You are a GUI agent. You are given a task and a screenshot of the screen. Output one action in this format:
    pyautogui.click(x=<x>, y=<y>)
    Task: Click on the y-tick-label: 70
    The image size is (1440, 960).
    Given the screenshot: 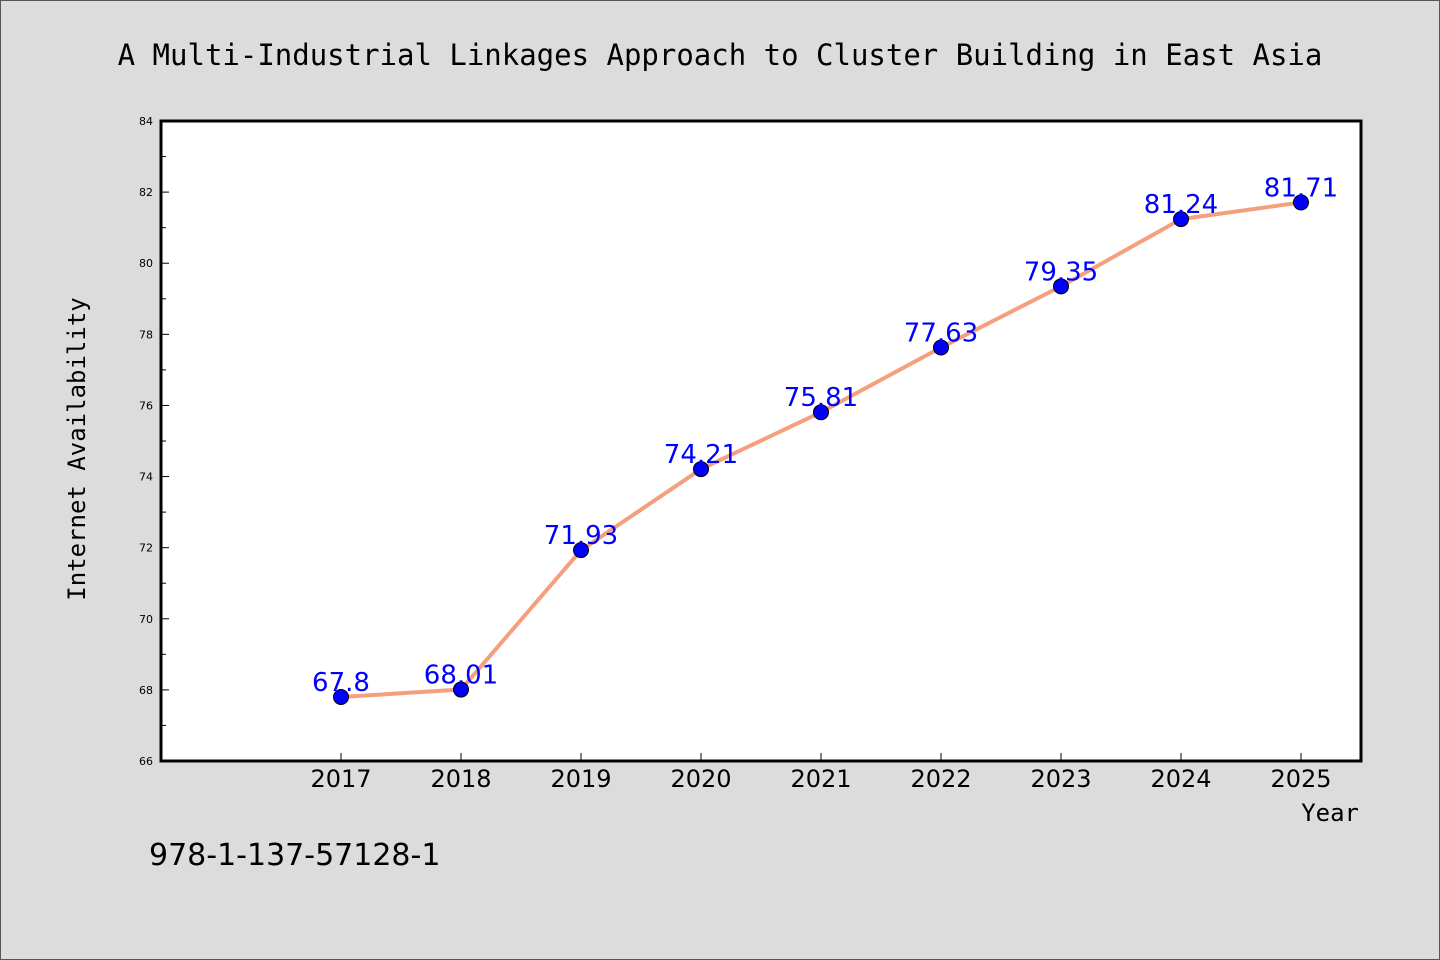 What is the action you would take?
    pyautogui.click(x=146, y=619)
    